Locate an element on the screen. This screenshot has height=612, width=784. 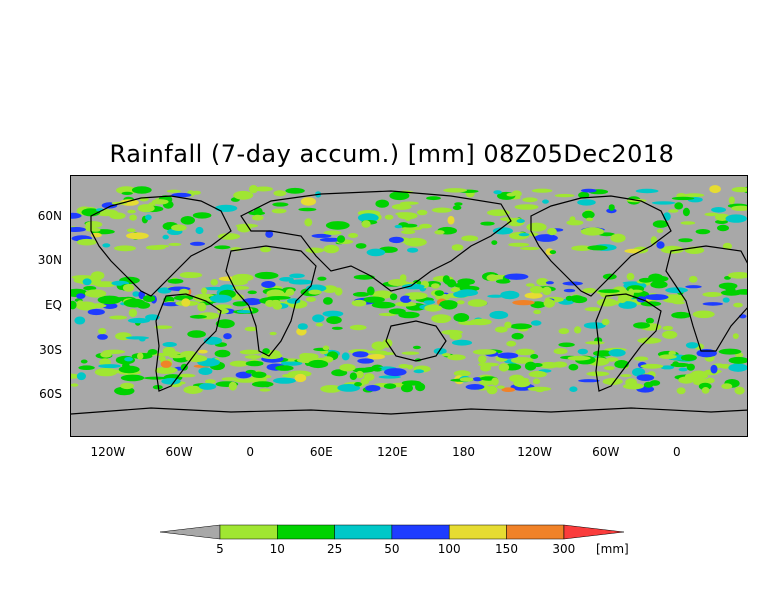
lat-tick-label: 60S is located at coordinates (50, 394).